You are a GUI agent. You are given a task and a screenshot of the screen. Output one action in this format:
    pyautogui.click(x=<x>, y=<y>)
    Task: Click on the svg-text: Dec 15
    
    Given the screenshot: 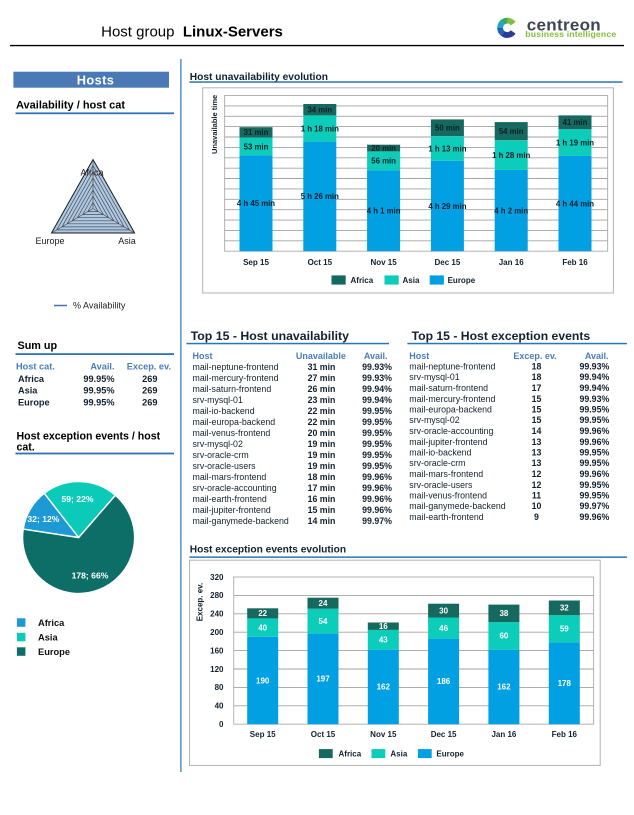 What is the action you would take?
    pyautogui.click(x=444, y=734)
    